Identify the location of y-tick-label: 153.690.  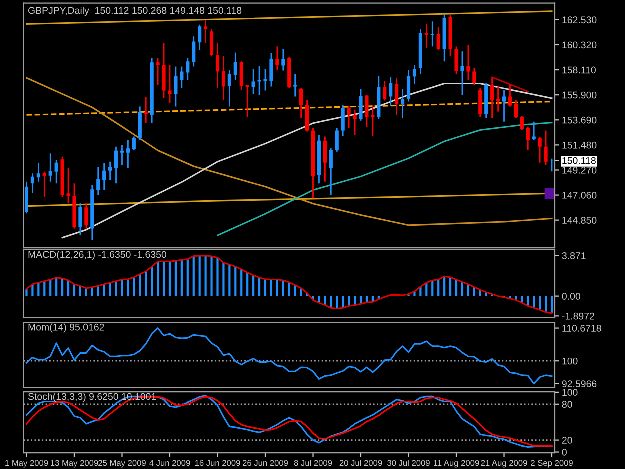
(579, 120).